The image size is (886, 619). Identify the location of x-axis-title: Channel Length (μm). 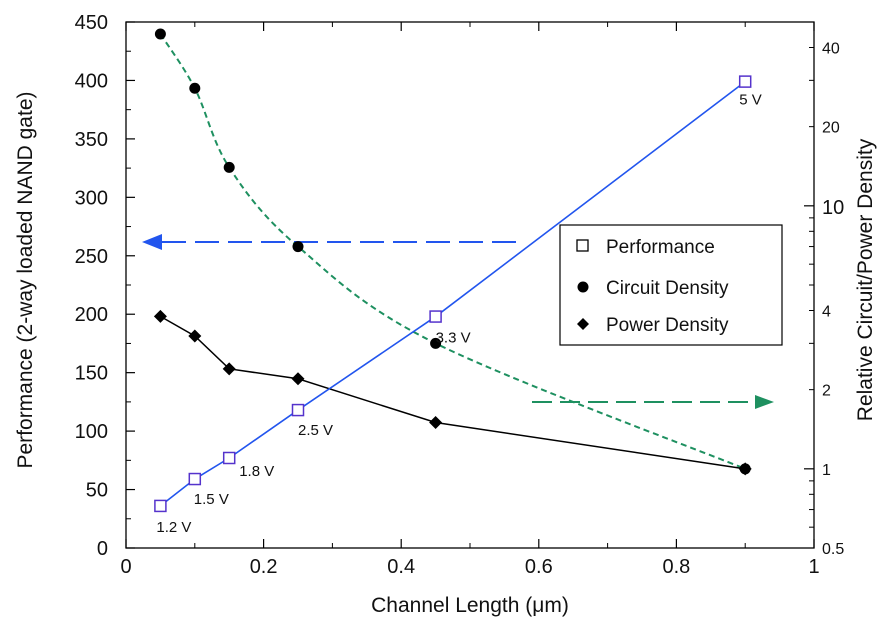
(470, 605).